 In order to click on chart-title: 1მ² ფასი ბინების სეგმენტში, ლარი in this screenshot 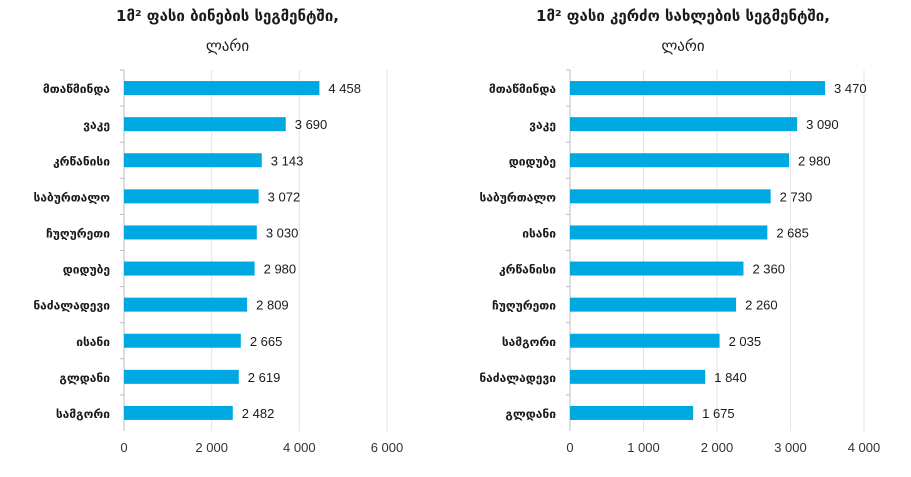, I will do `click(227, 32)`.